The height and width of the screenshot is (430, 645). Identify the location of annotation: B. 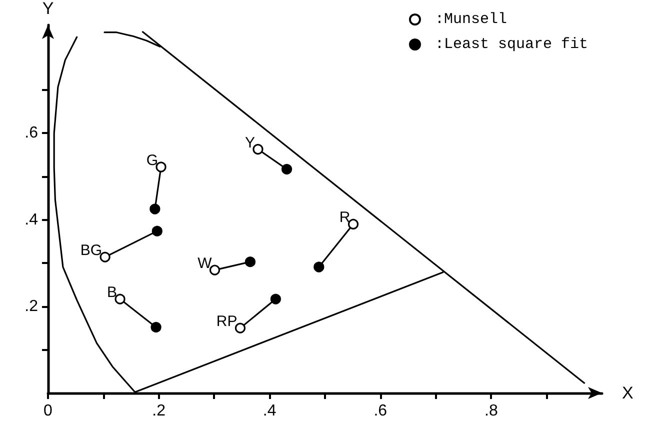
(112, 293).